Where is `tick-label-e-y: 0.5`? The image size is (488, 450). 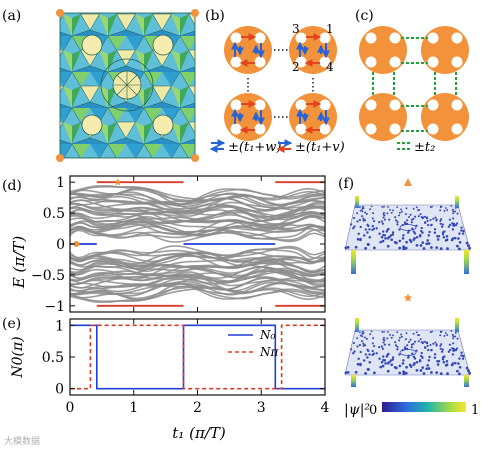 tick-label-e-y: 0.5 is located at coordinates (53, 358).